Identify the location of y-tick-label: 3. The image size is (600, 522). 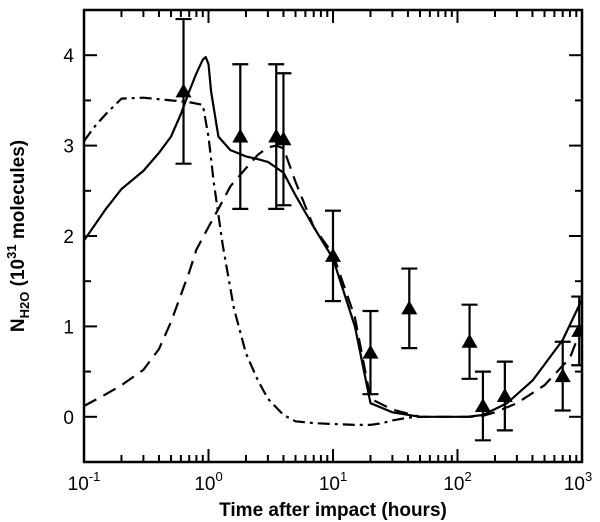
(68, 147).